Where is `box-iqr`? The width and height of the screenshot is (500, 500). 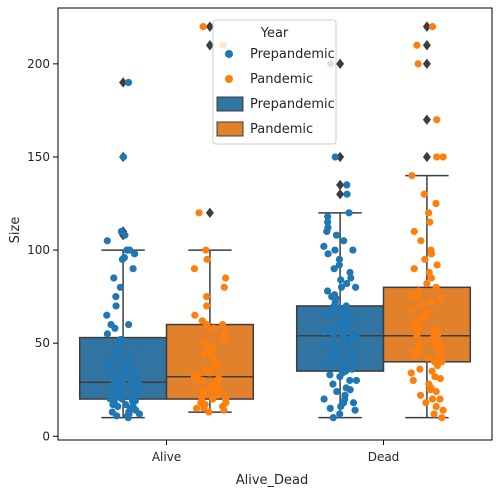 box-iqr is located at coordinates (427, 324).